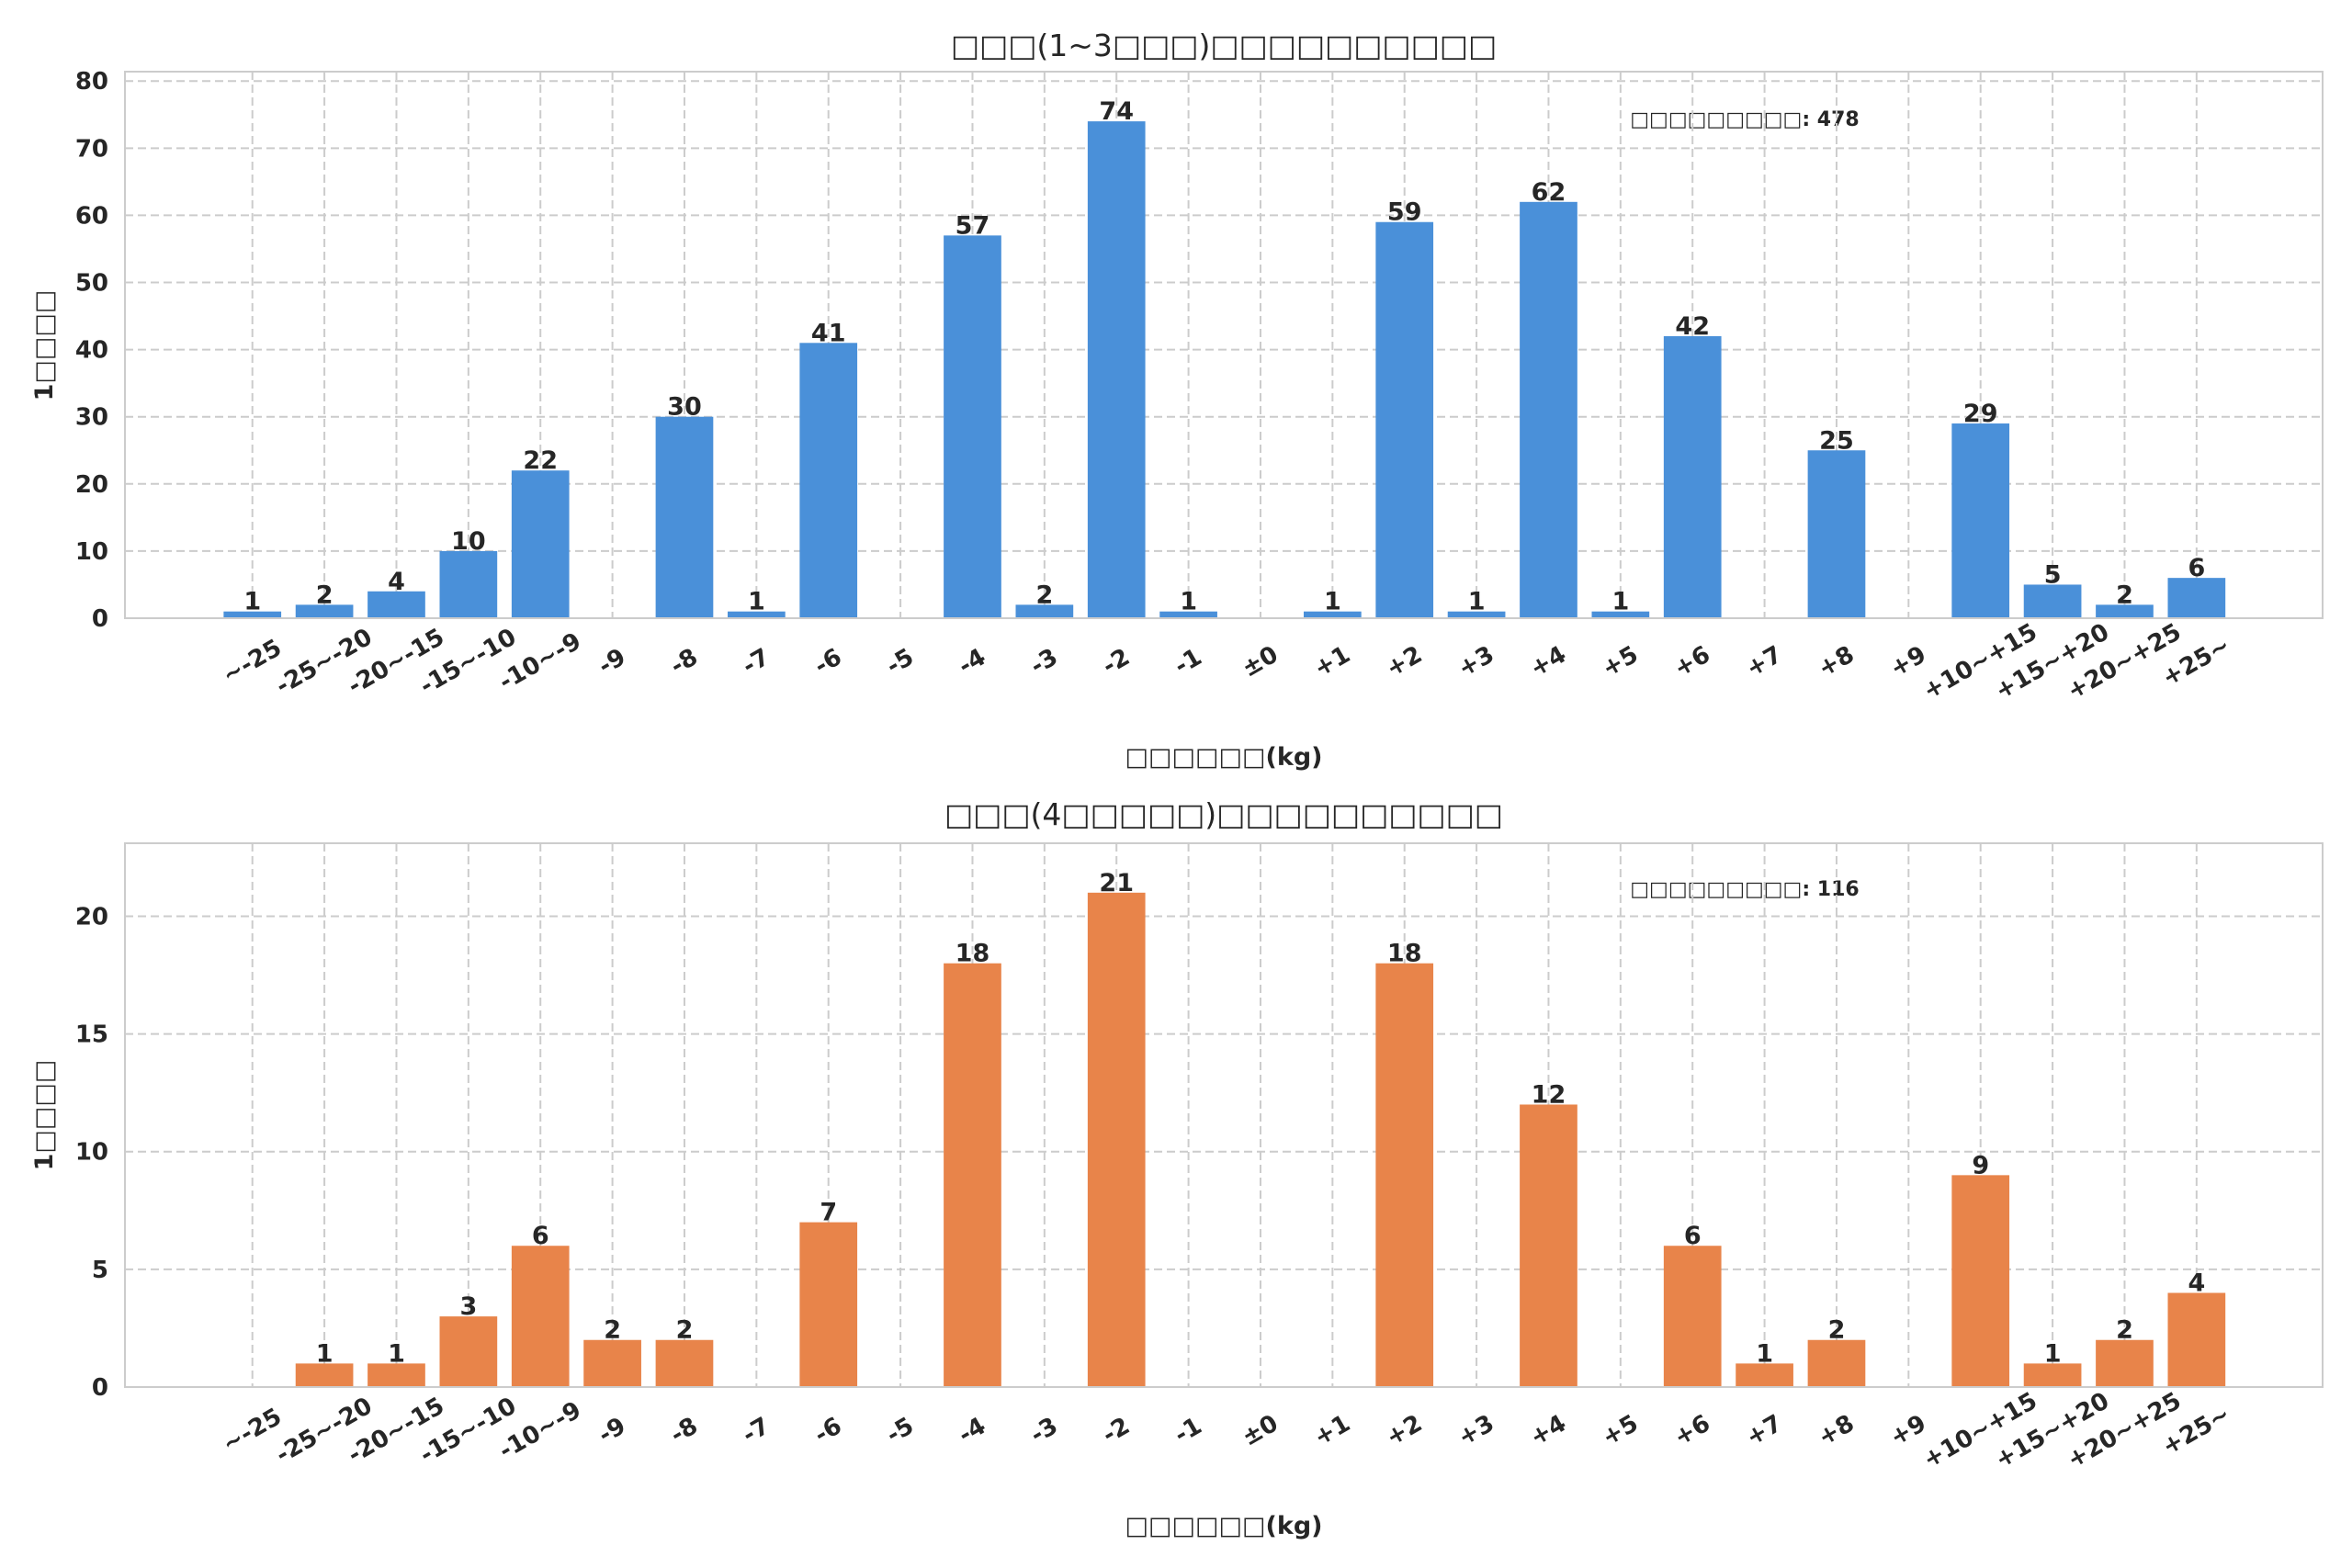 The image size is (2352, 1568). Describe the element at coordinates (972, 661) in the screenshot. I see `x-tick-label: -4` at that location.